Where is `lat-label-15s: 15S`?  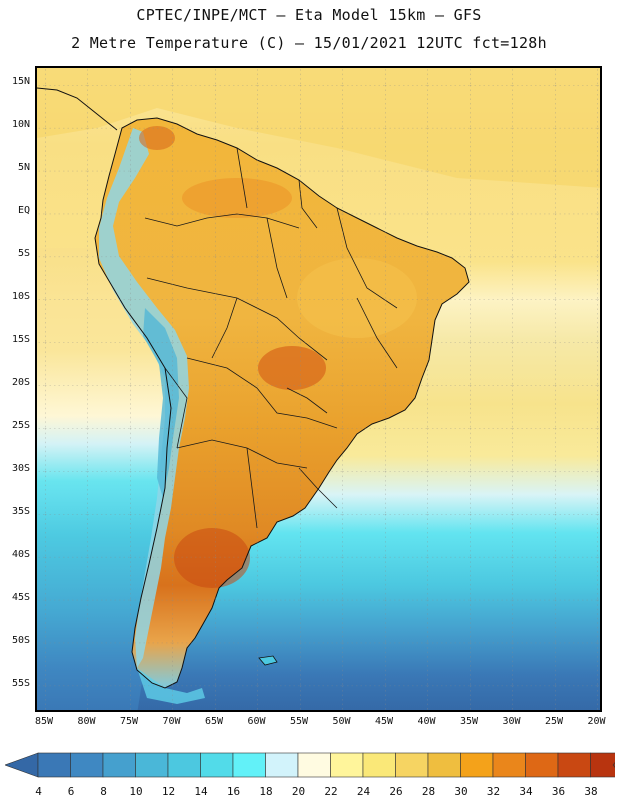
lat-label-15s: 15S is located at coordinates (20, 339).